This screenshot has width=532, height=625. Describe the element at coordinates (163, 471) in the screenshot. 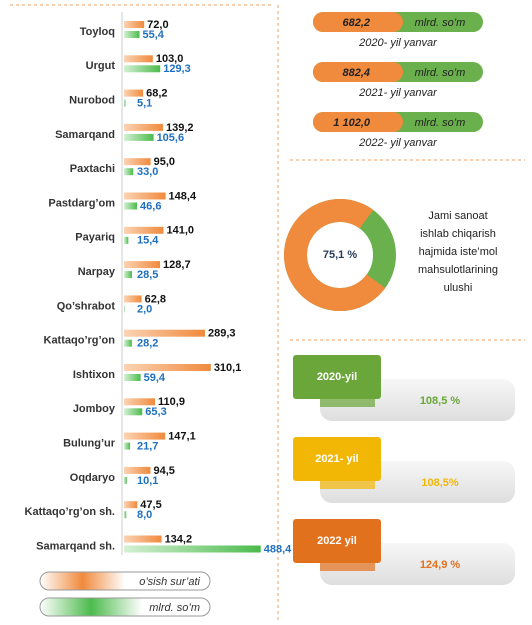

I see `value-label: 94,5` at that location.